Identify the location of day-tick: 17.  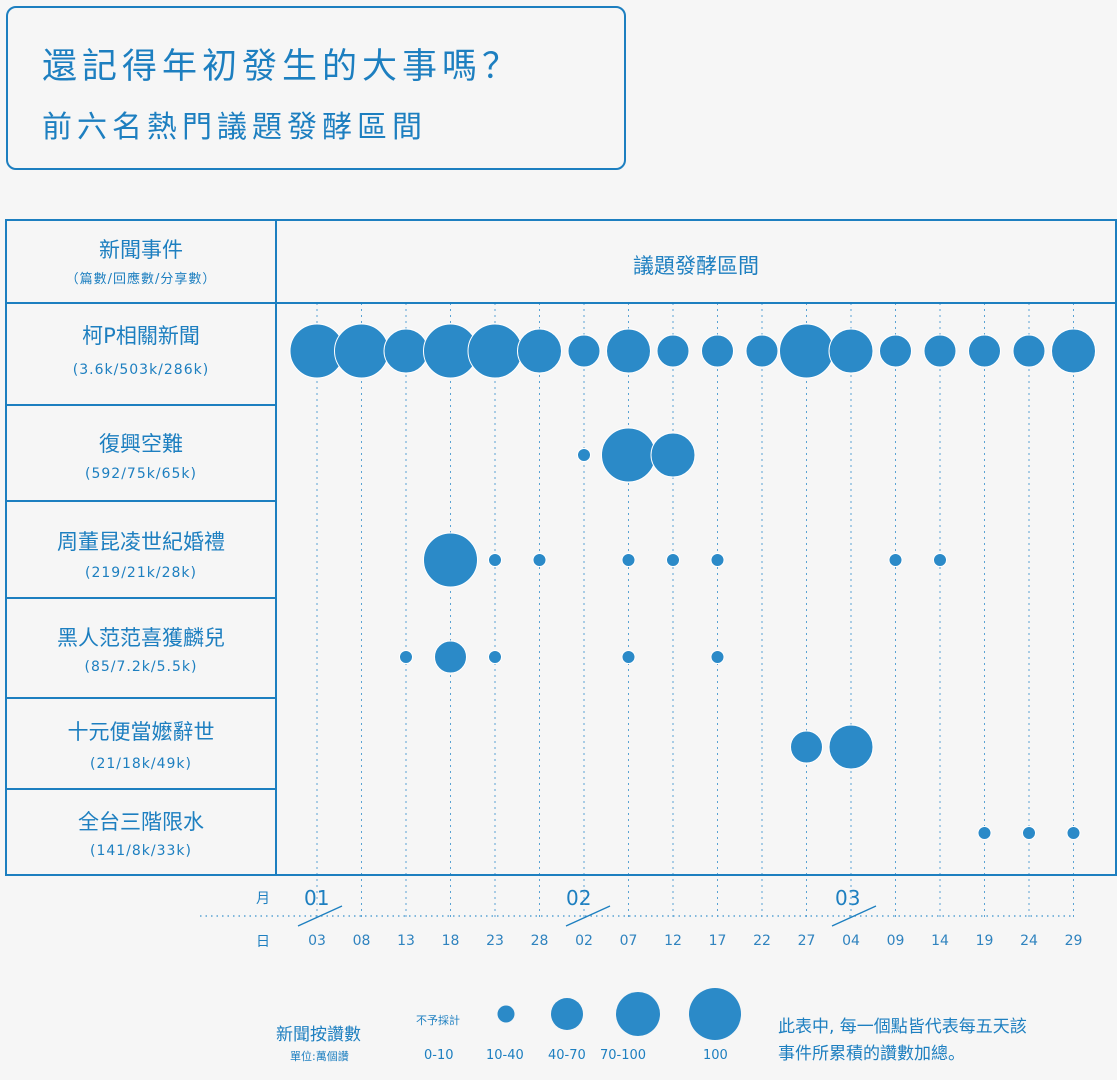
(717, 941).